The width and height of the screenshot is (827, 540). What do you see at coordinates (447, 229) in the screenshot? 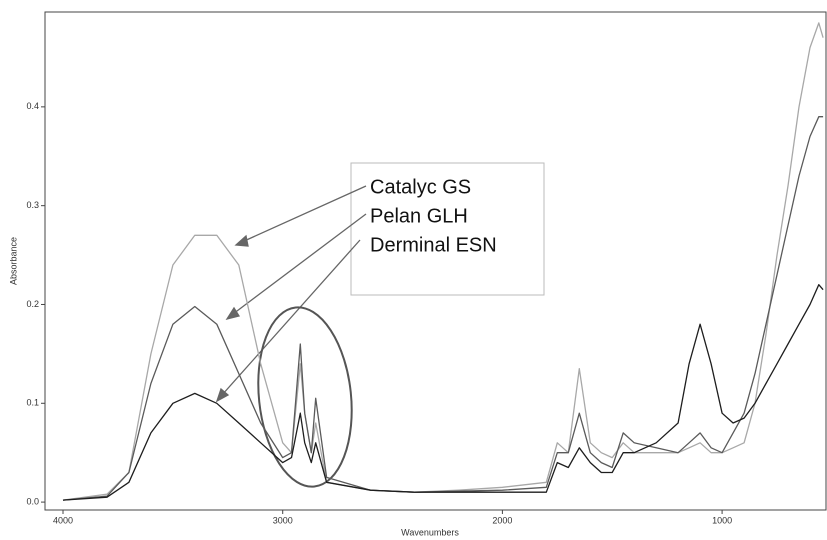
I see `legend-box` at bounding box center [447, 229].